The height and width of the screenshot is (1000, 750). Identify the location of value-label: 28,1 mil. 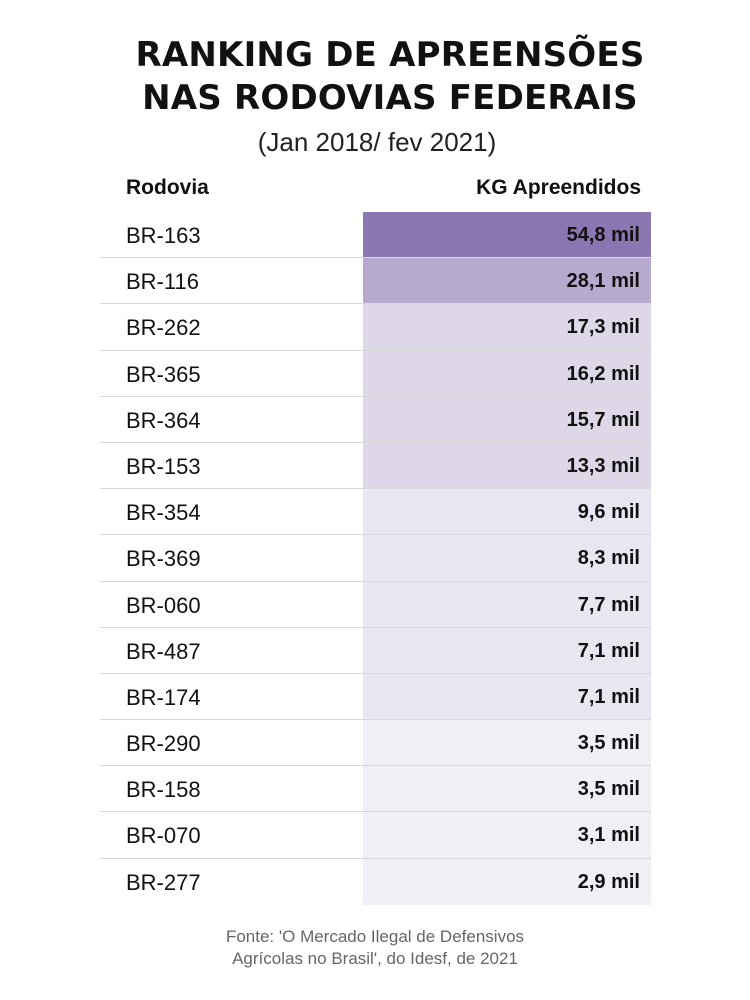
(603, 281).